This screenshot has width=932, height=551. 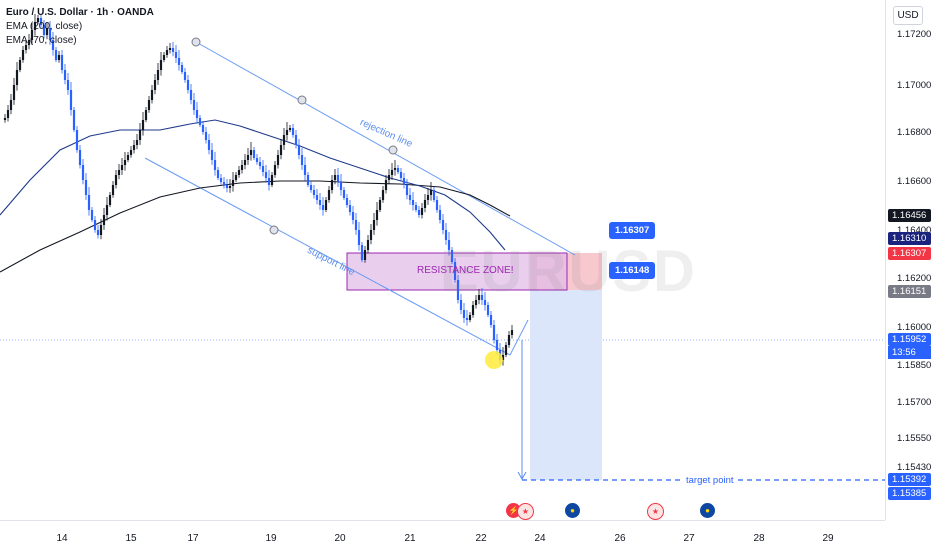 What do you see at coordinates (914, 230) in the screenshot?
I see `price-tick: 1.16400` at bounding box center [914, 230].